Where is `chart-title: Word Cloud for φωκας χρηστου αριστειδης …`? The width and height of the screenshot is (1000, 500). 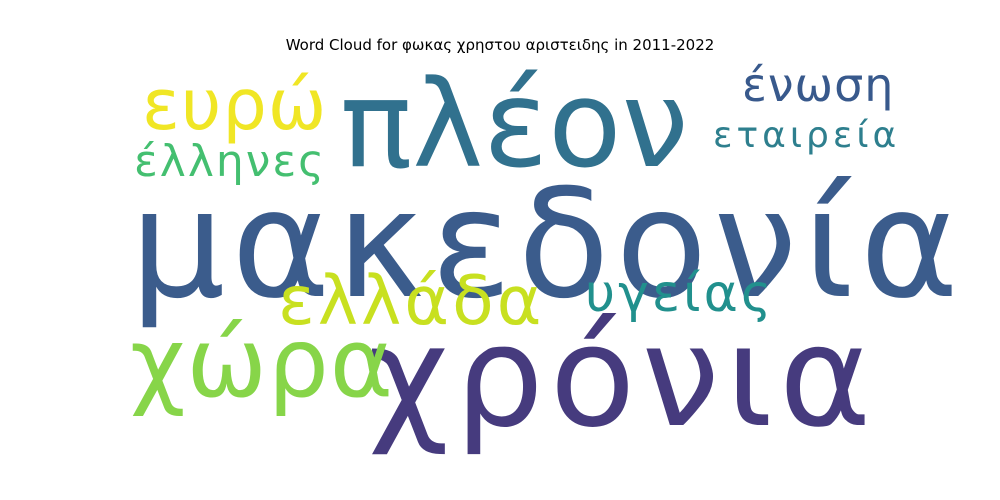 chart-title: Word Cloud for φωκας χρηστου αριστειδης … is located at coordinates (500, 45).